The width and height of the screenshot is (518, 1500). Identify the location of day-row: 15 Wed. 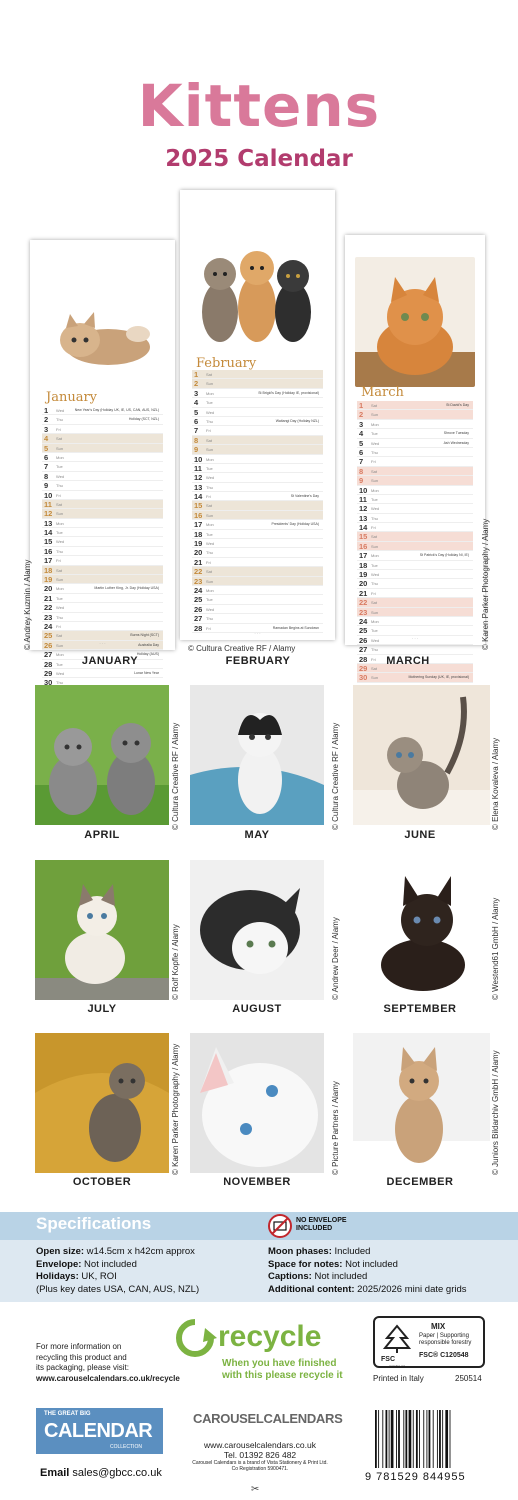
(102, 542).